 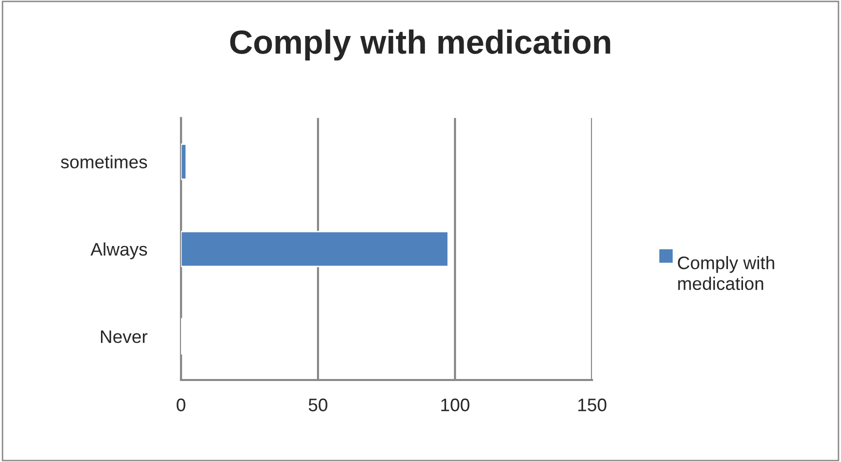 I want to click on x-tick-label: 100, so click(x=455, y=405).